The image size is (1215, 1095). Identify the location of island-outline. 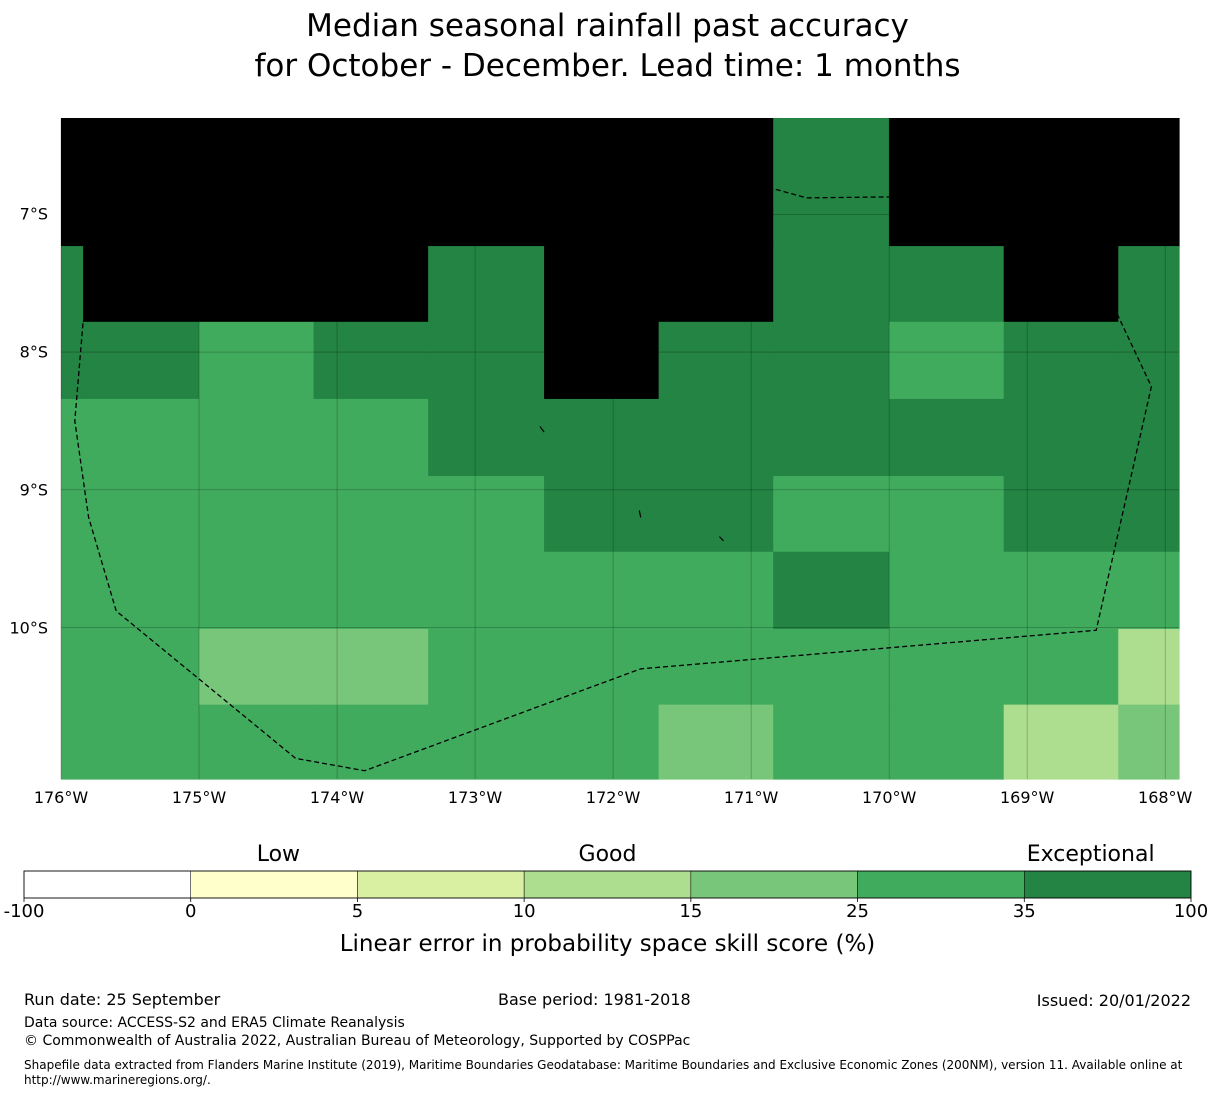
(721, 539).